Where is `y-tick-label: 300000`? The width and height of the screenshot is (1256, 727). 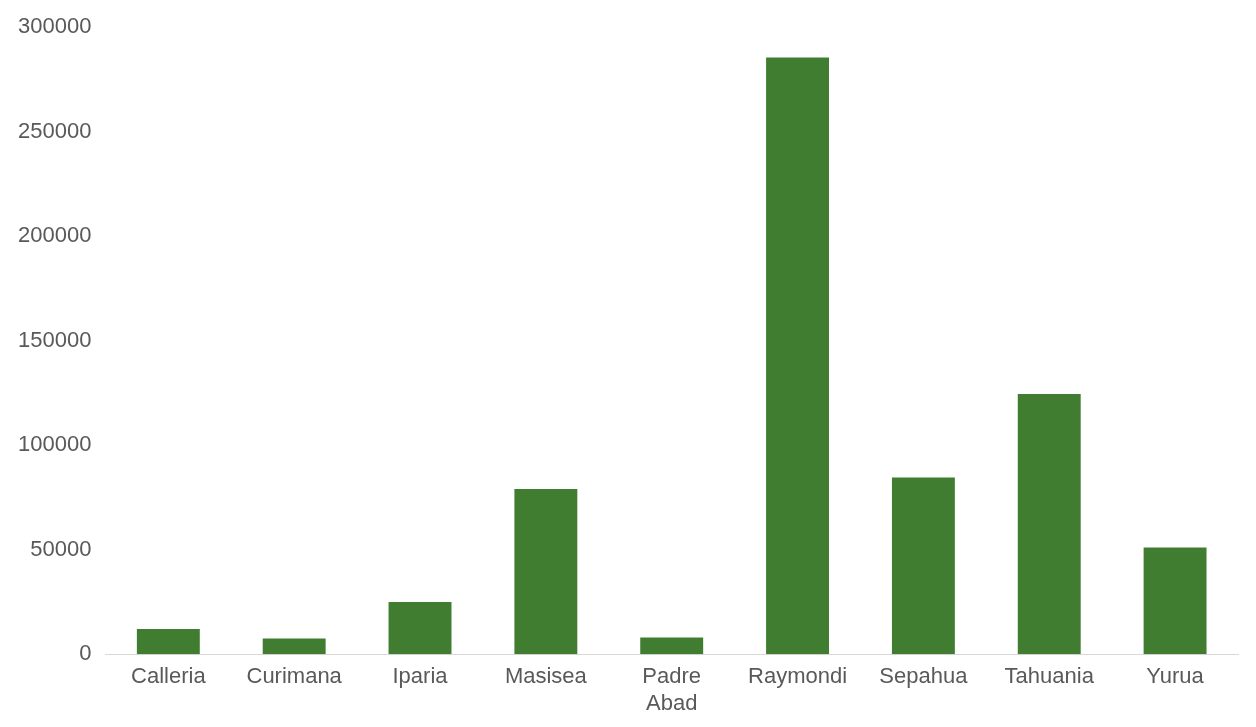
y-tick-label: 300000 is located at coordinates (54, 26).